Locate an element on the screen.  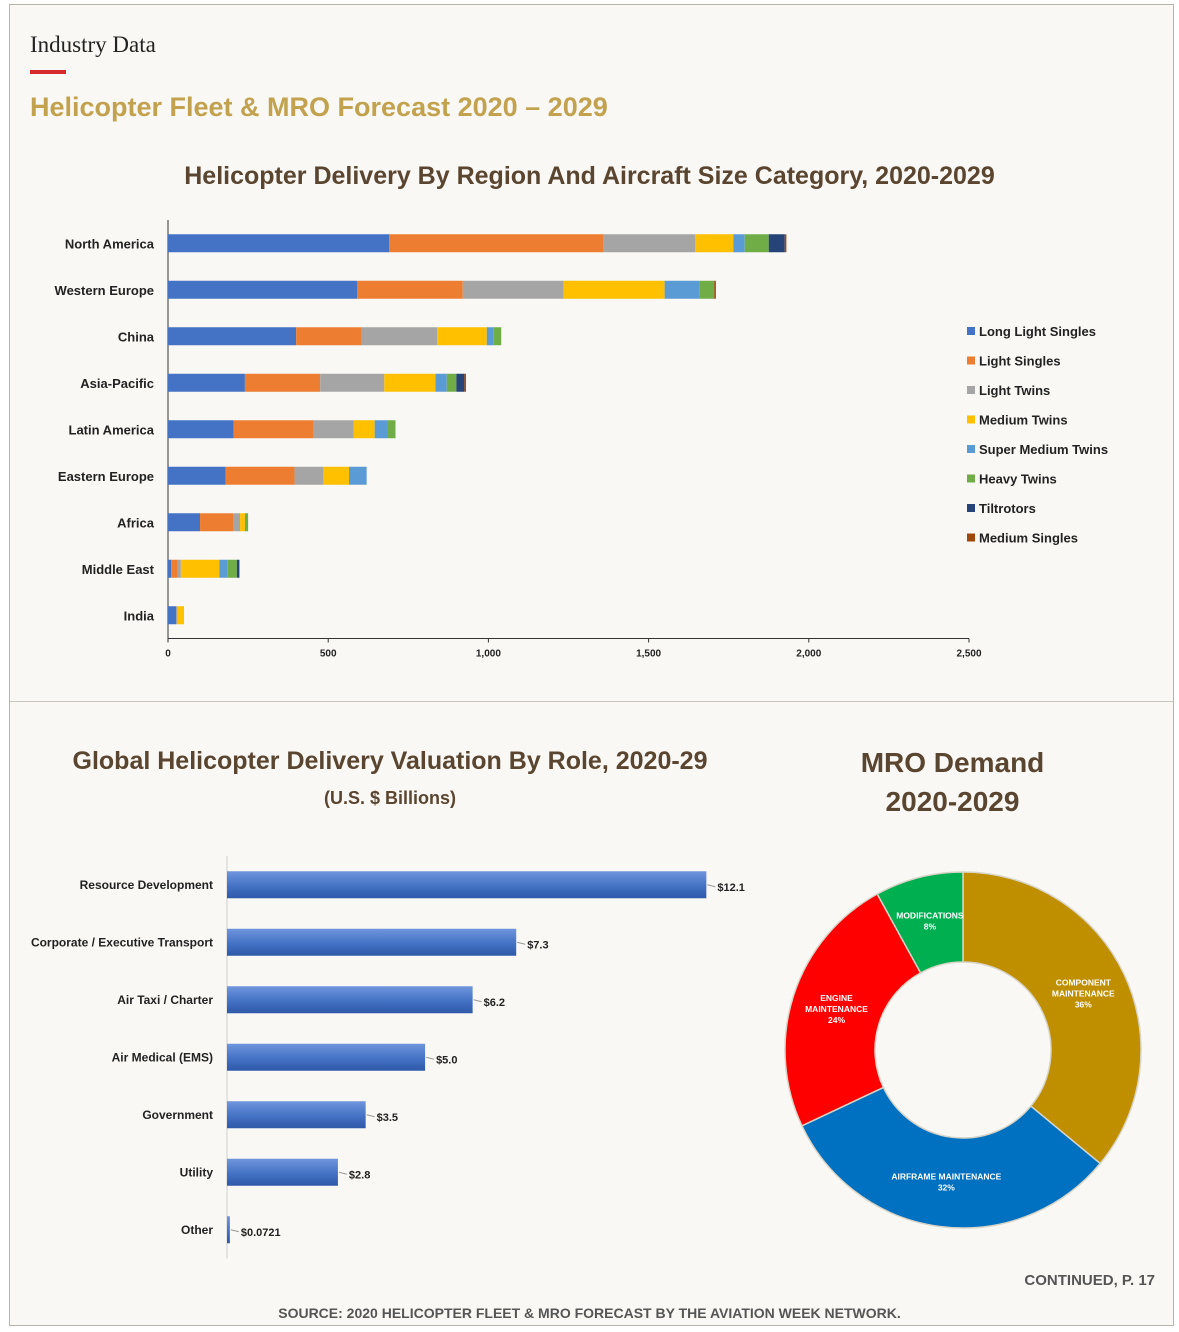
slice-label: MODIFICATIONS is located at coordinates (930, 916).